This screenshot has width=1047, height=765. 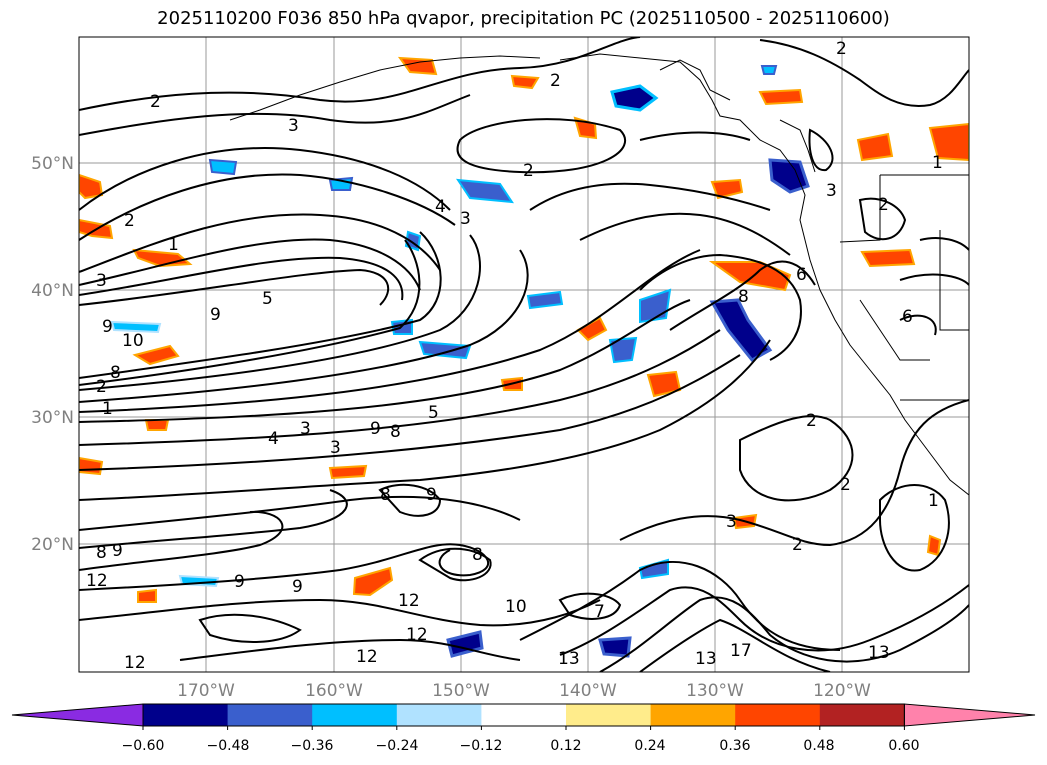 I want to click on contour-label: 17, so click(x=741, y=651).